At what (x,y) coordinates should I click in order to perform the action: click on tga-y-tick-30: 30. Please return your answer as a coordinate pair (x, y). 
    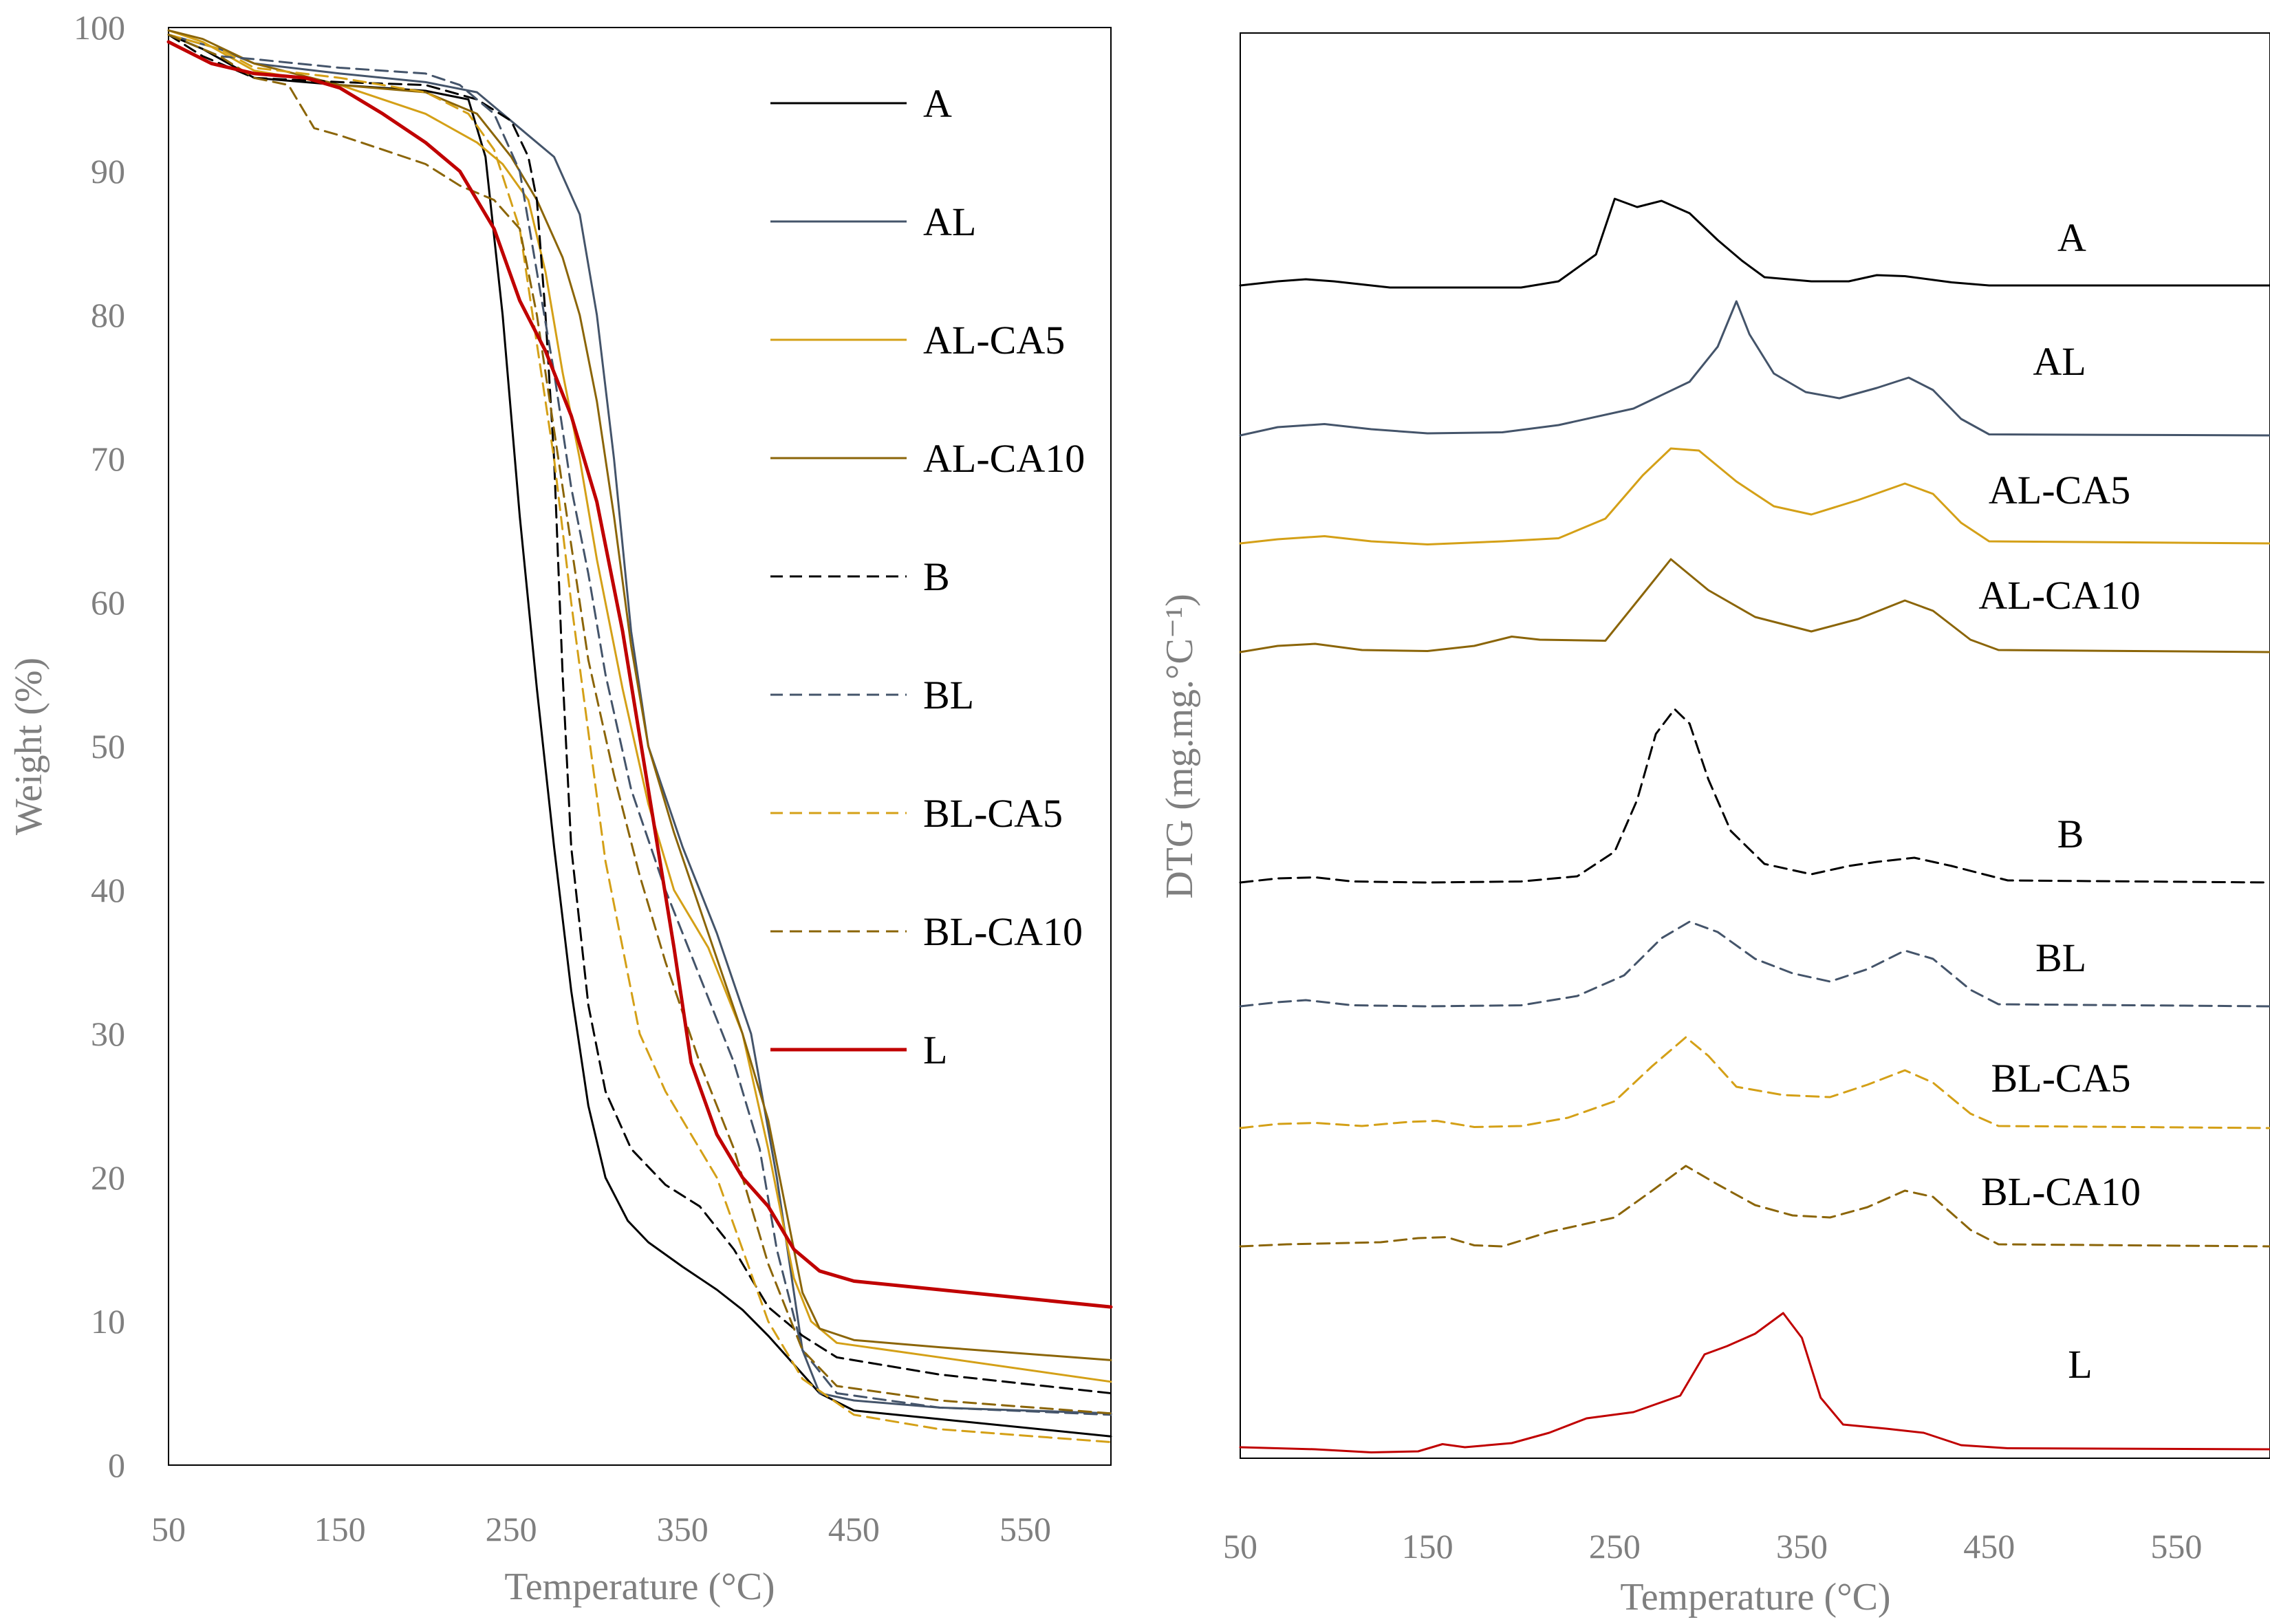
    Looking at the image, I should click on (108, 1034).